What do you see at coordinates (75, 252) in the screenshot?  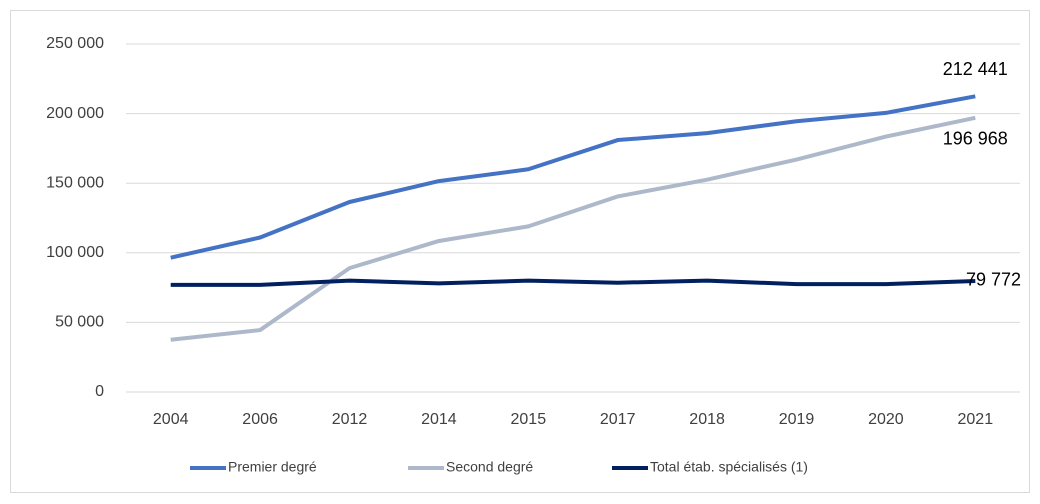 I see `y-tick-label: 100 000` at bounding box center [75, 252].